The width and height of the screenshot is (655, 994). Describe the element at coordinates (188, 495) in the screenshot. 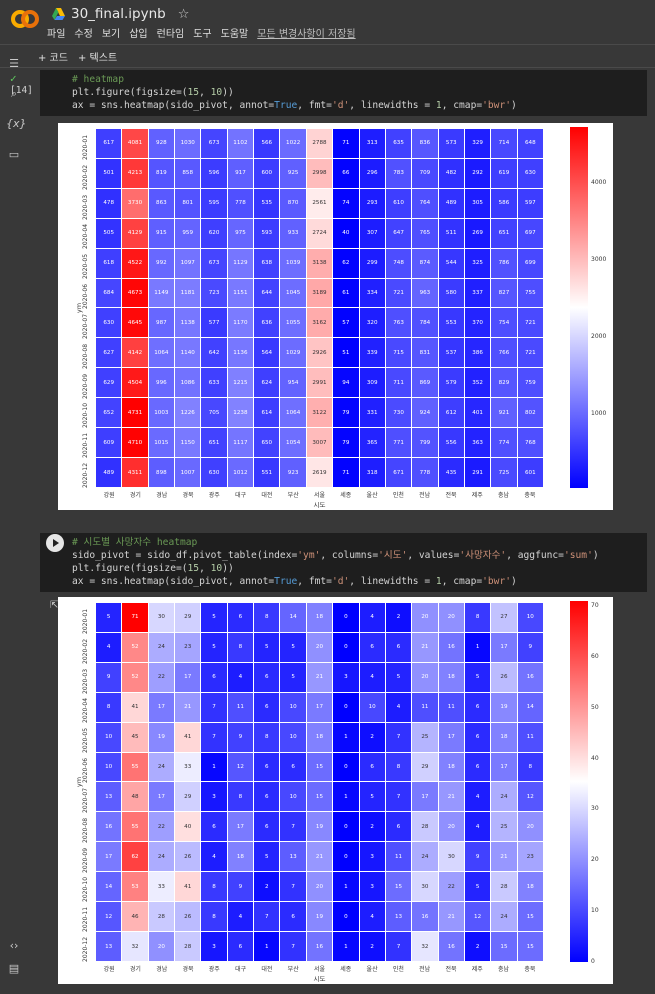

I see `x-tick-label: 경북` at that location.